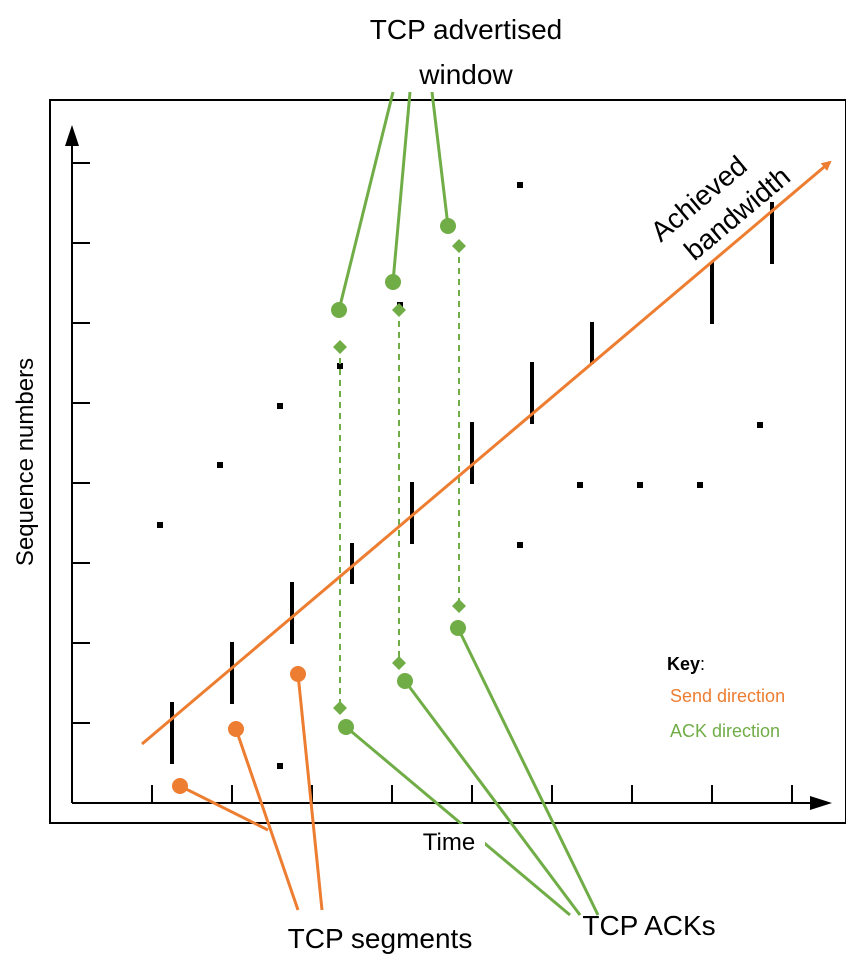  Describe the element at coordinates (393, 201) in the screenshot. I see `window-callout-lines` at that location.